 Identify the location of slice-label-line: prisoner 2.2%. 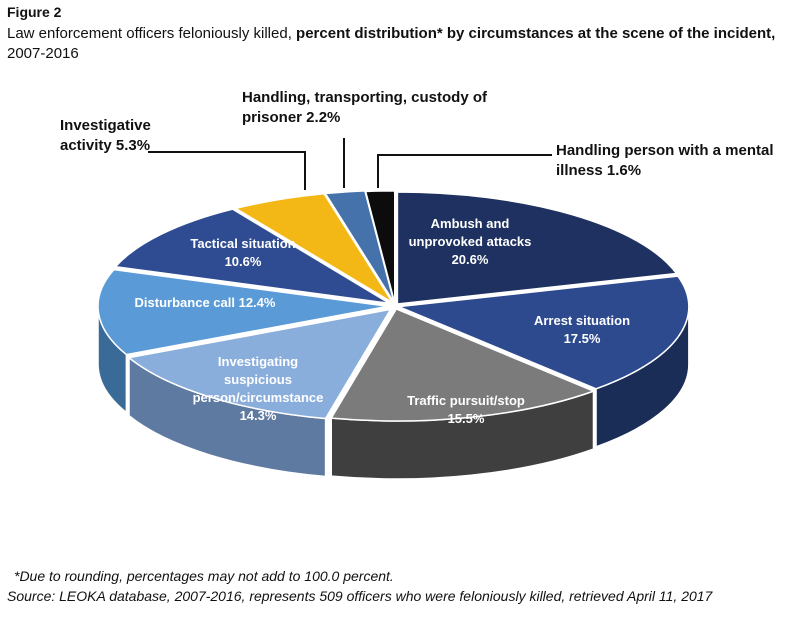
(291, 117).